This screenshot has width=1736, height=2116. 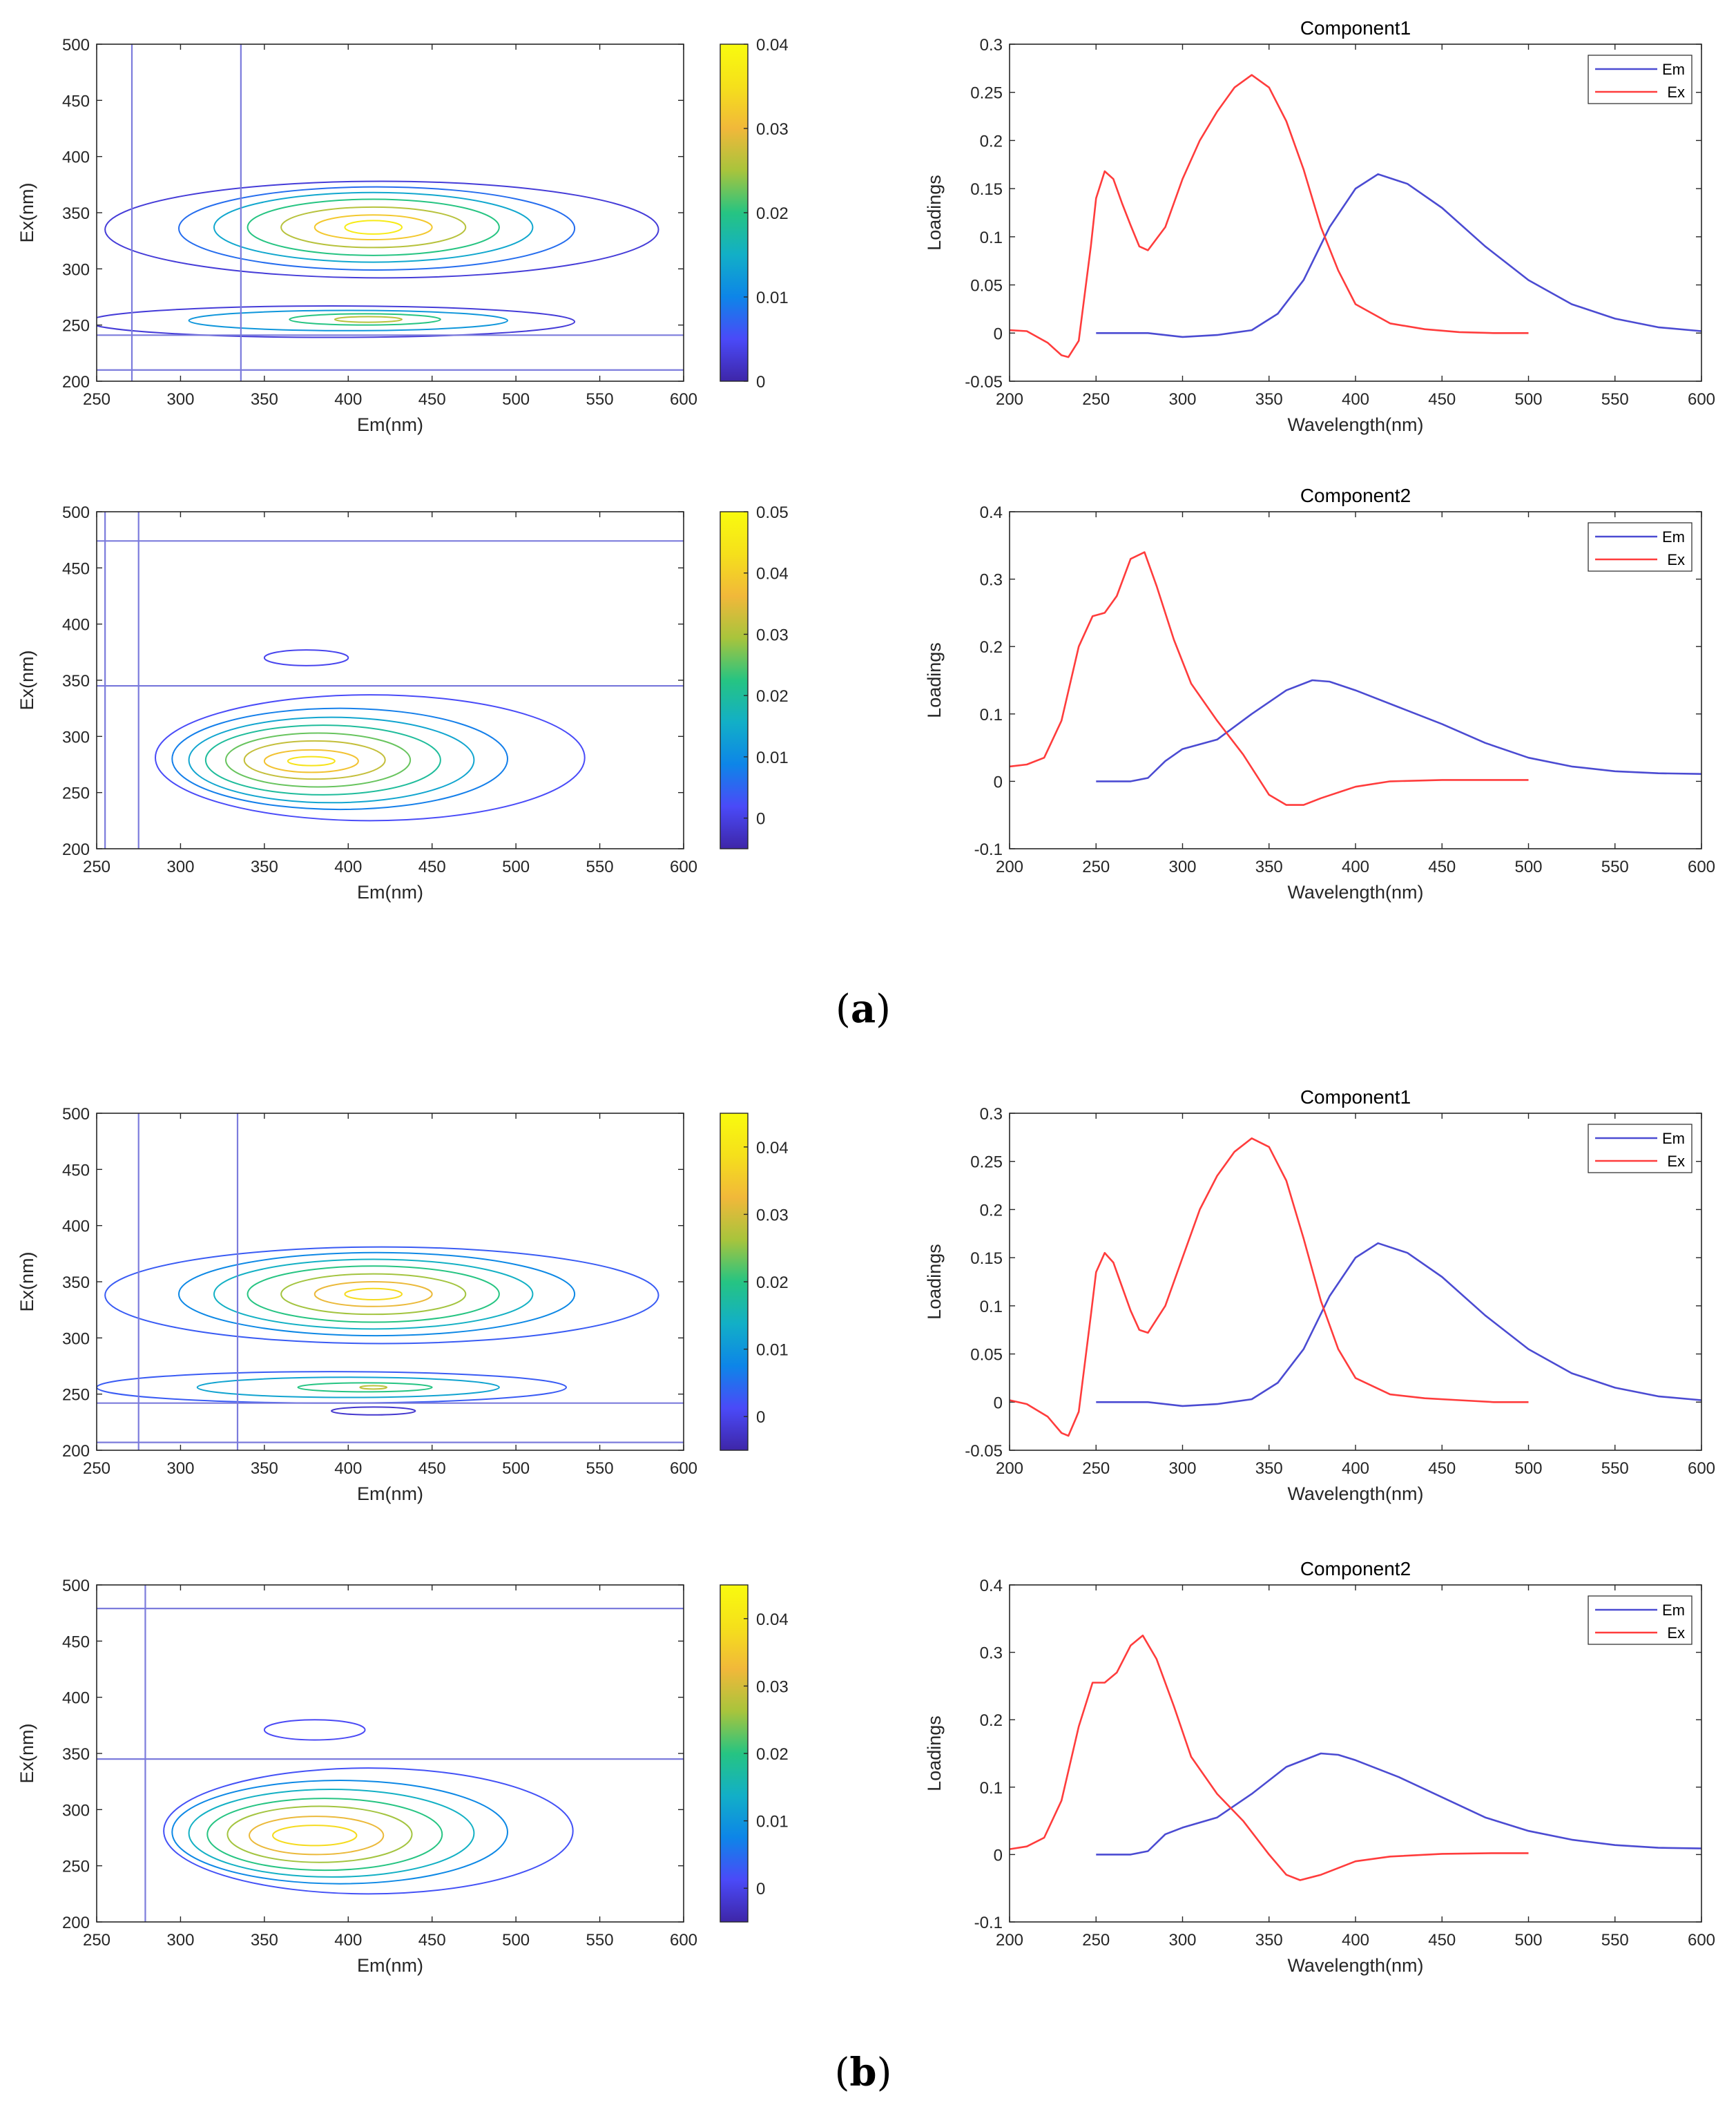 What do you see at coordinates (863, 1009) in the screenshot?
I see `caption-a: (a)` at bounding box center [863, 1009].